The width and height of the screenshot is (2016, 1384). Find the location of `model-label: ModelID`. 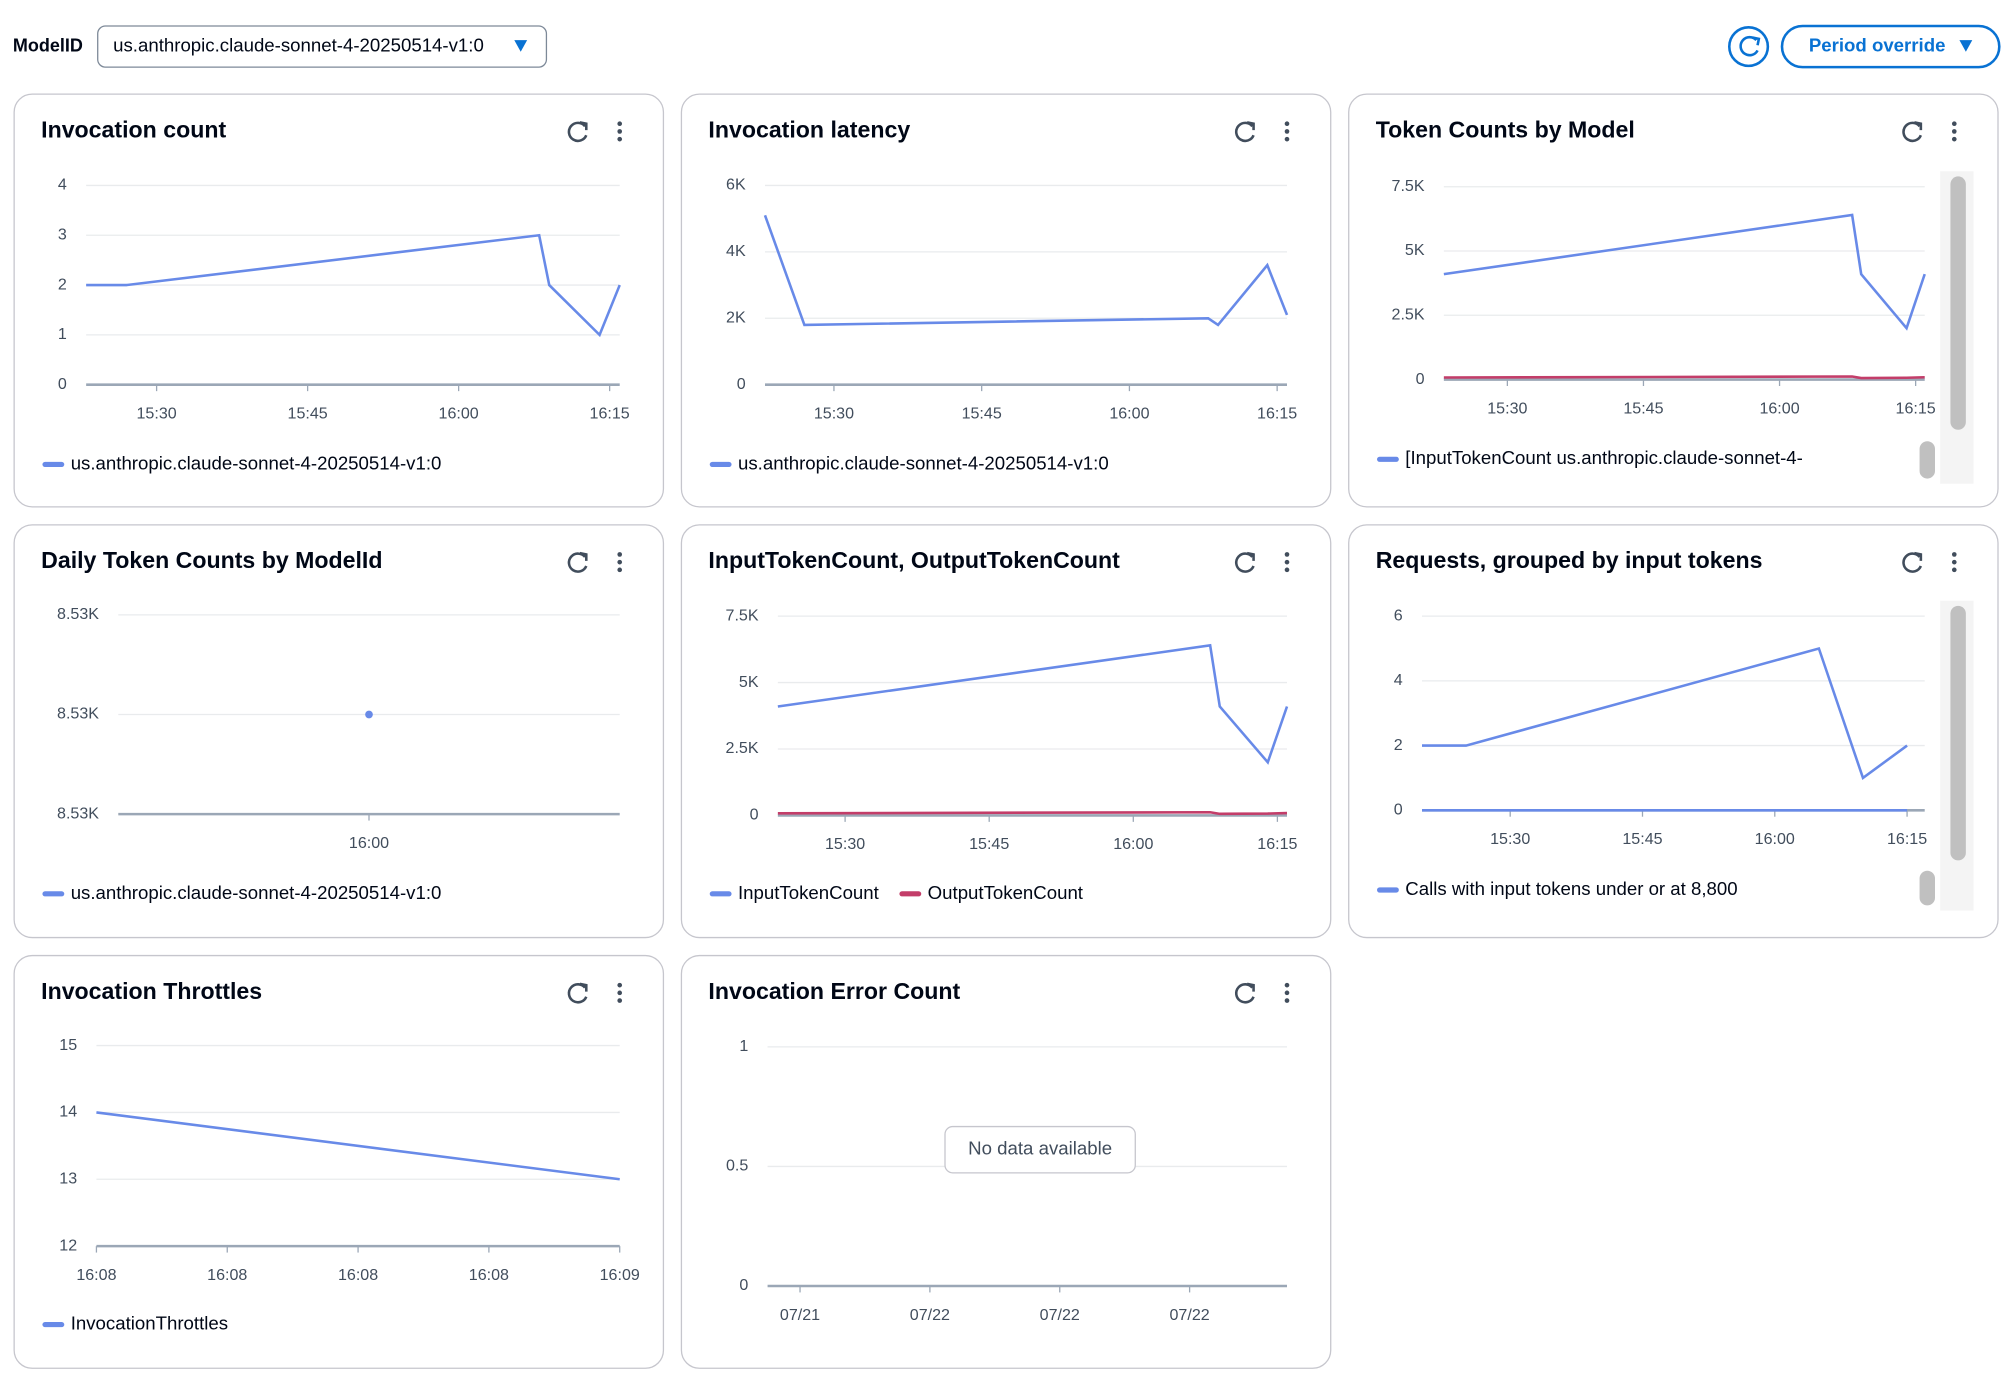

model-label: ModelID is located at coordinates (48, 45).